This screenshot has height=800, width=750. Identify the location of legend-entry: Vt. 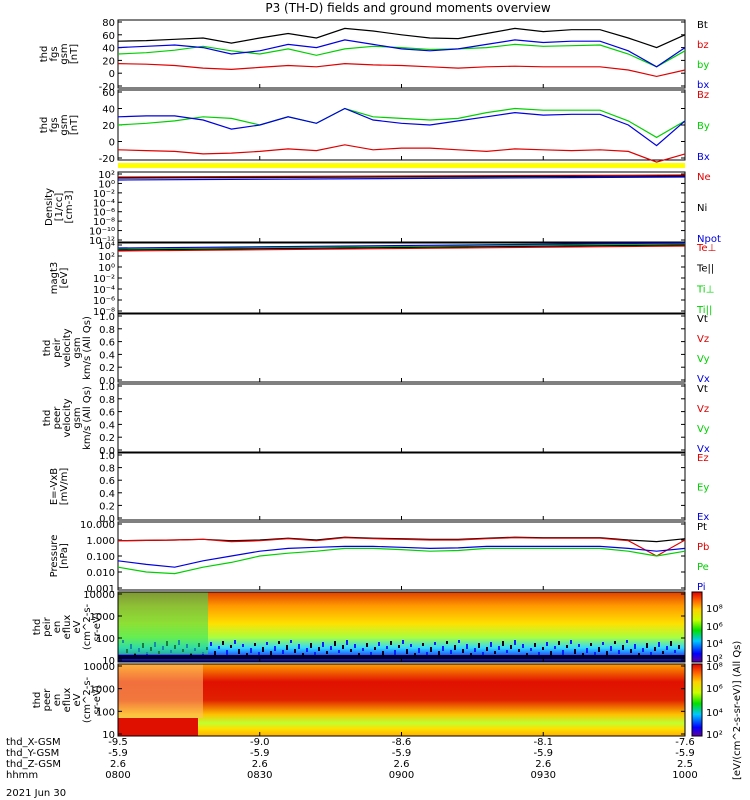
(702, 319).